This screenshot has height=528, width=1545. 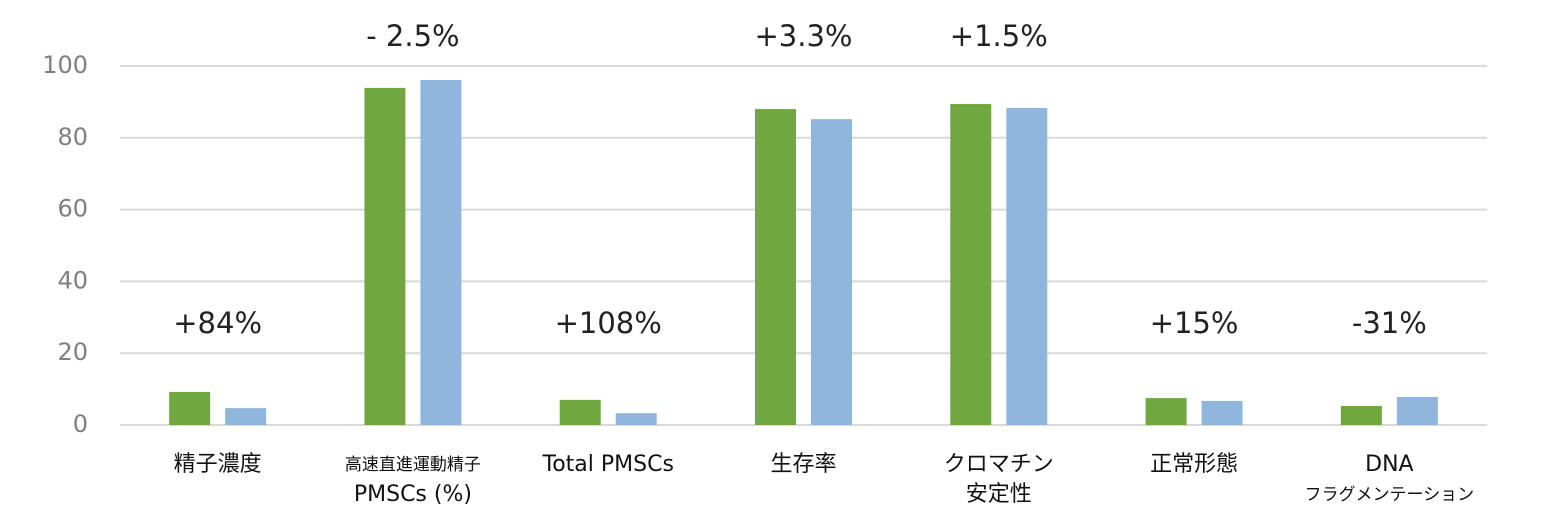 What do you see at coordinates (804, 36) in the screenshot?
I see `annotation: +3.3%` at bounding box center [804, 36].